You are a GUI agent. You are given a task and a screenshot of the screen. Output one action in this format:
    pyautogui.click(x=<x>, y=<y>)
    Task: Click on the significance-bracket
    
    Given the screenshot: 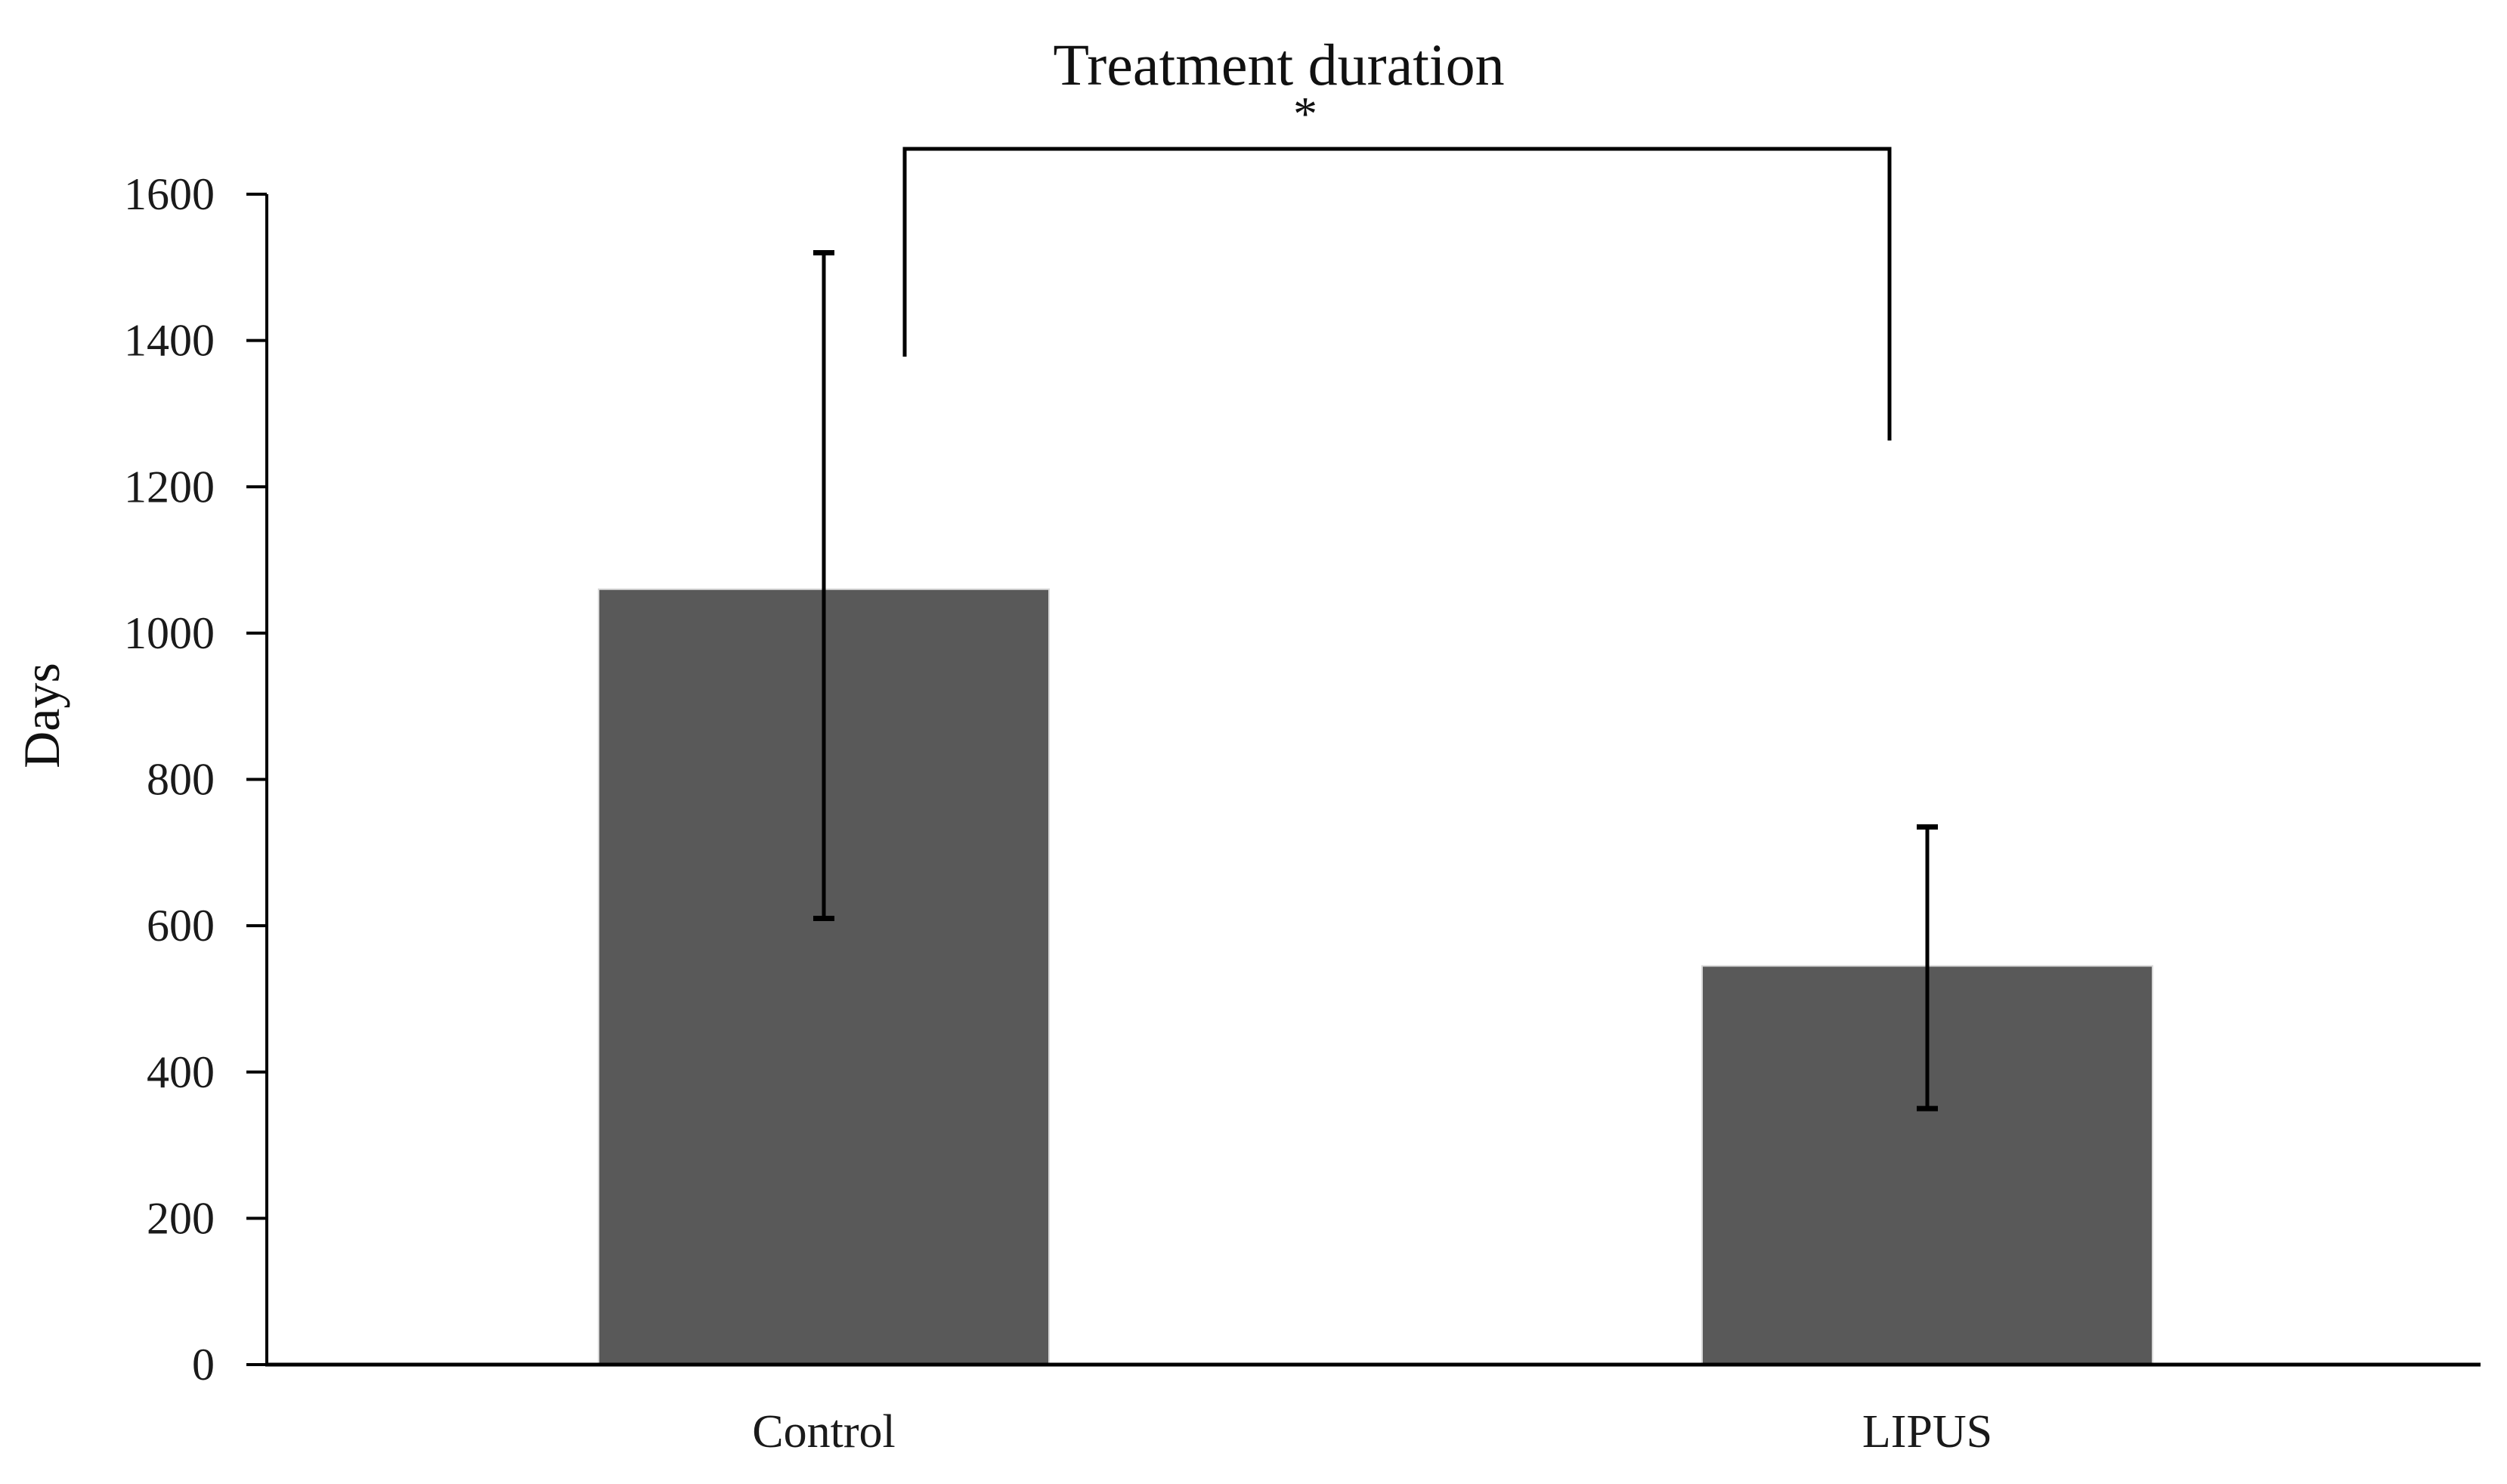 What is the action you would take?
    pyautogui.click(x=1397, y=294)
    